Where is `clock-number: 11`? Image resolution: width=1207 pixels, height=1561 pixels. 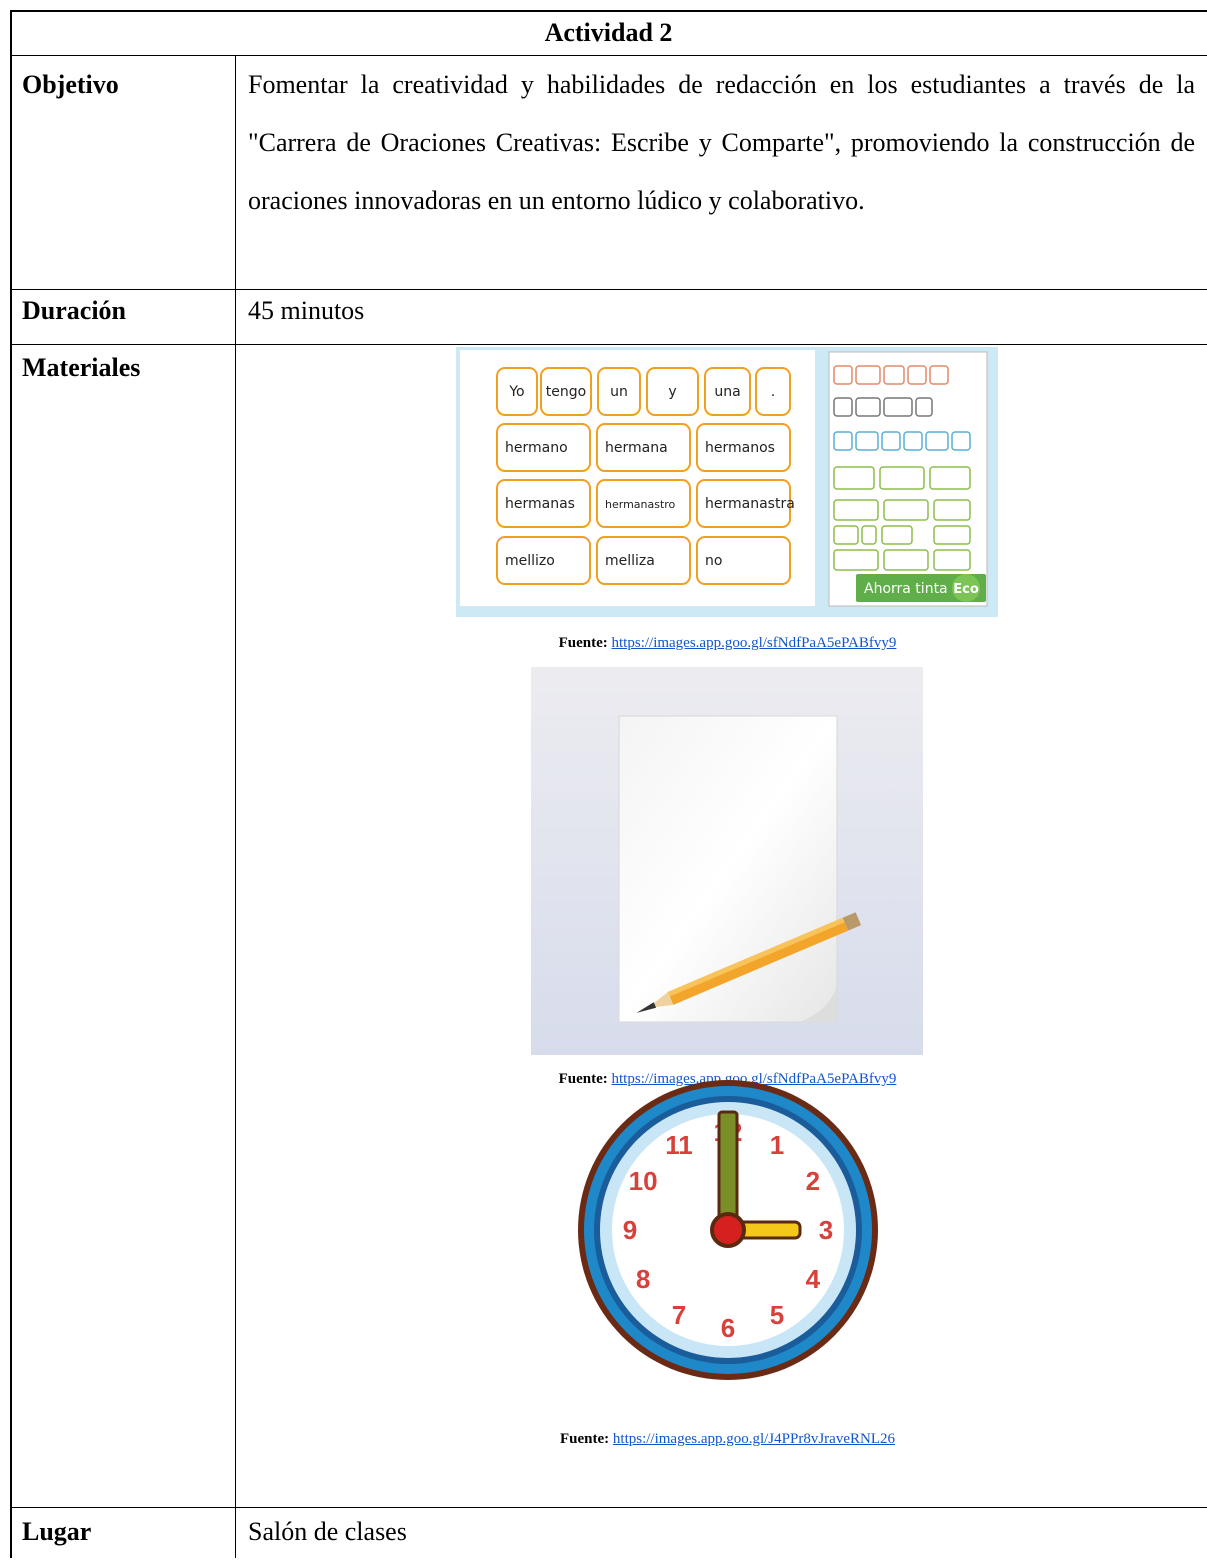 clock-number: 11 is located at coordinates (679, 1145).